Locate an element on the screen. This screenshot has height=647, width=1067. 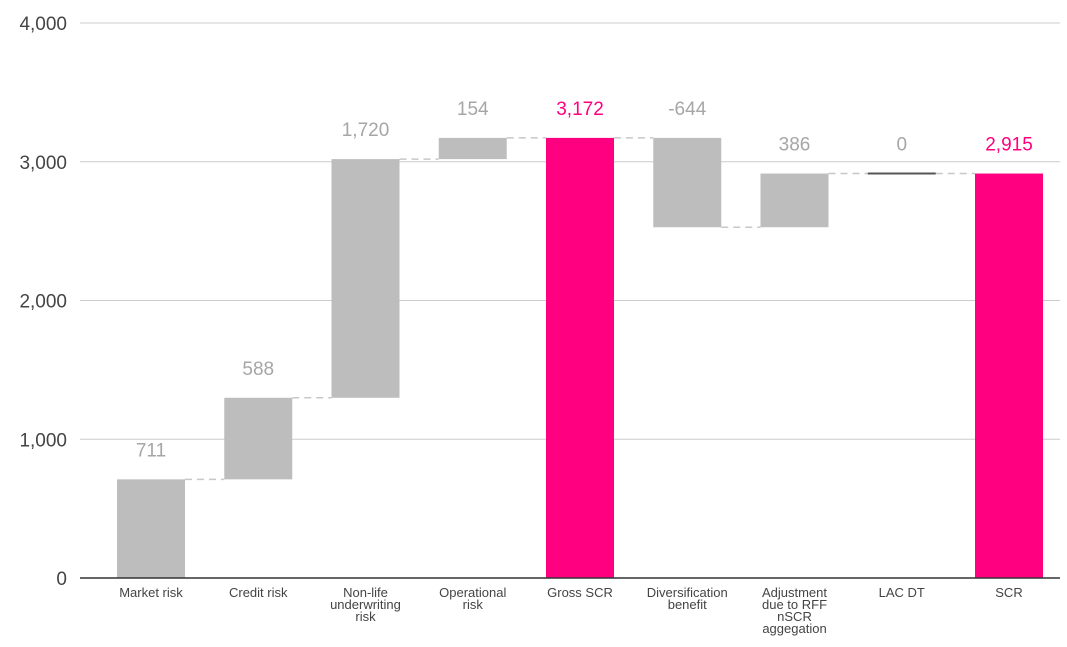
x-tick-label: Adjustment due to RFF nSCR aggegation is located at coordinates (794, 610).